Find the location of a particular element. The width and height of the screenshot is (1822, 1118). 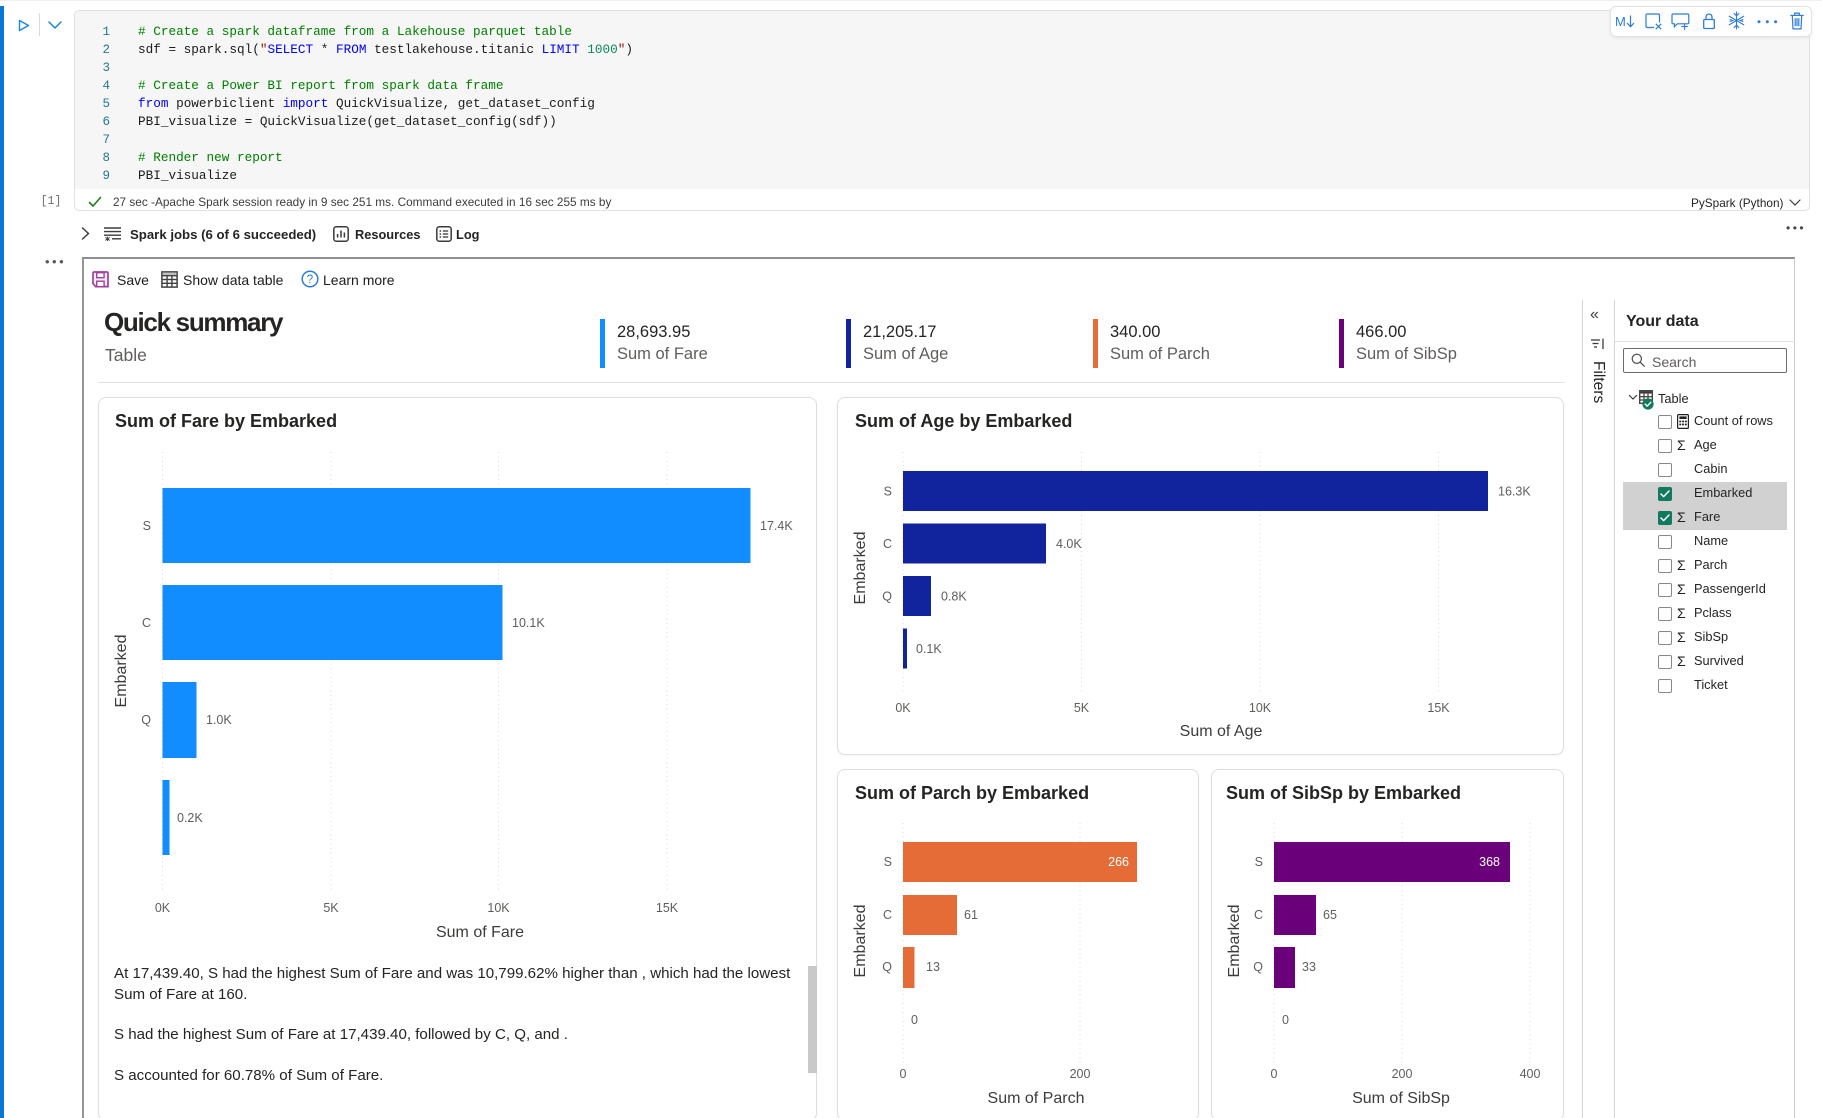

svg-text: 4.0K is located at coordinates (1069, 544).